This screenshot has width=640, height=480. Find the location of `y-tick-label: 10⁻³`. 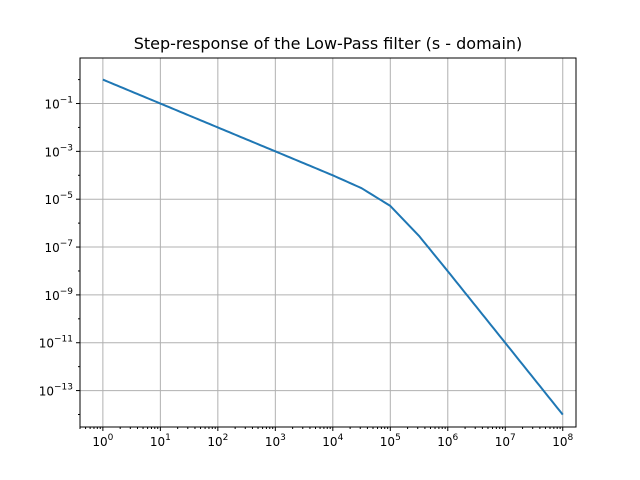

y-tick-label: 10⁻³ is located at coordinates (58, 151).